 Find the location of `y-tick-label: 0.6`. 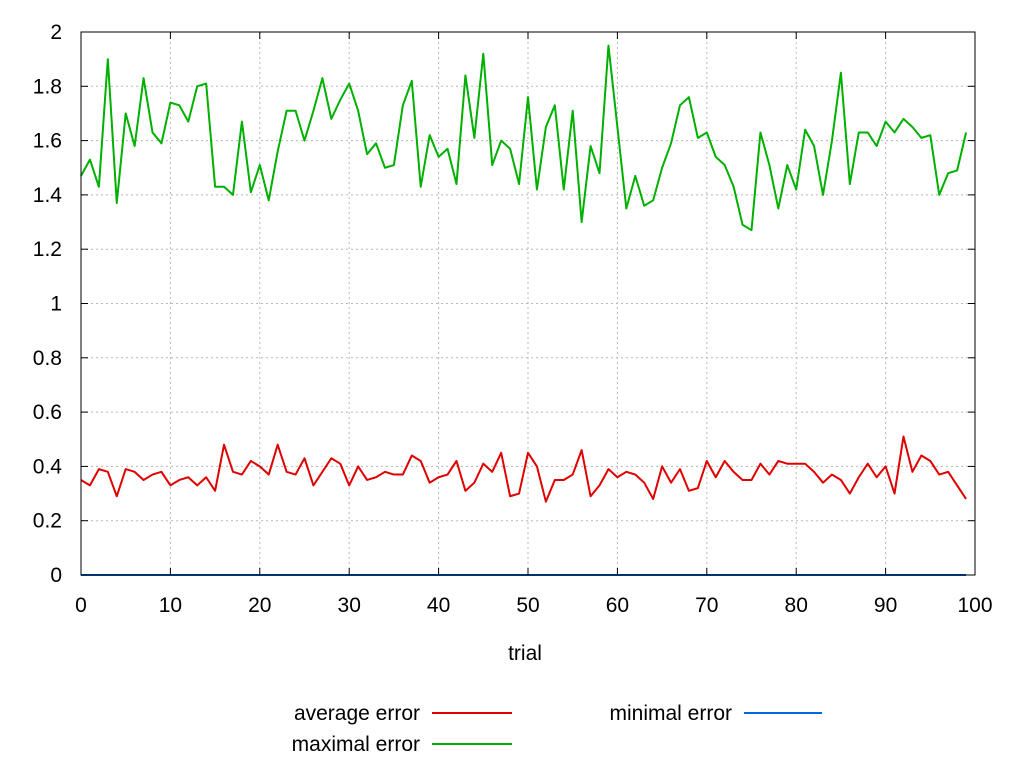

y-tick-label: 0.6 is located at coordinates (47, 412).